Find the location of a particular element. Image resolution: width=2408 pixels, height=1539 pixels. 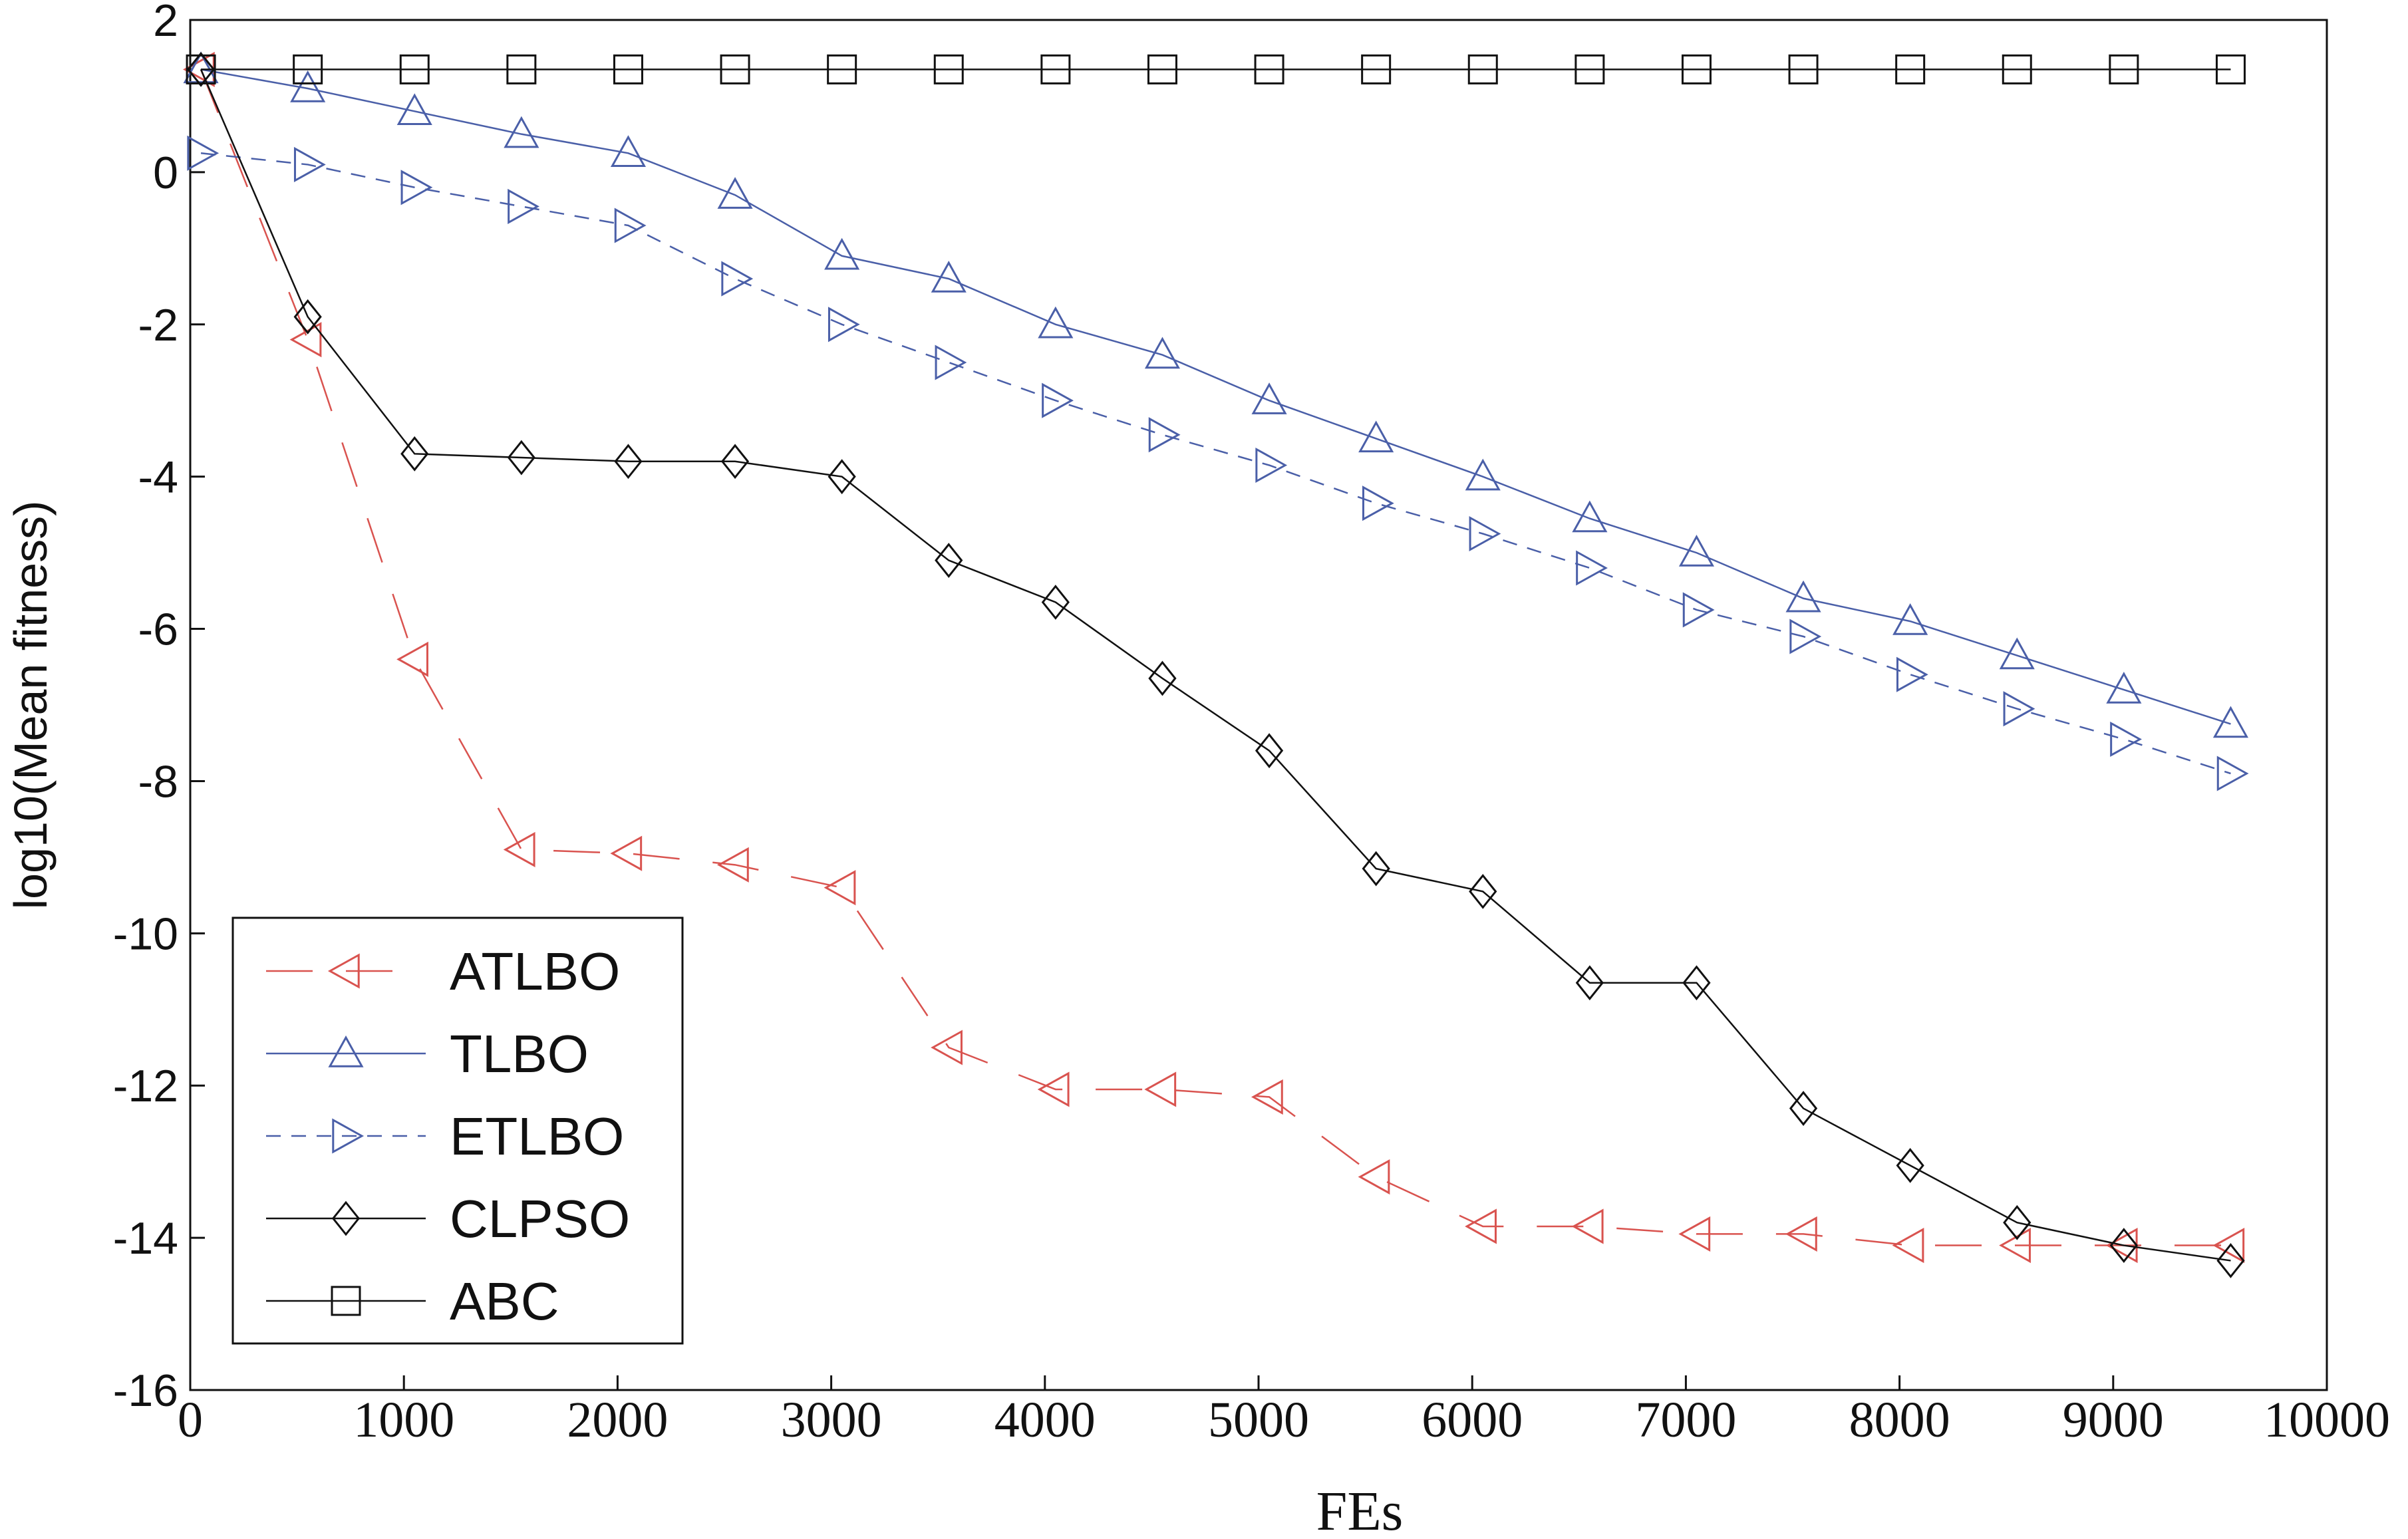

y-tick-label: 0 is located at coordinates (165, 173).